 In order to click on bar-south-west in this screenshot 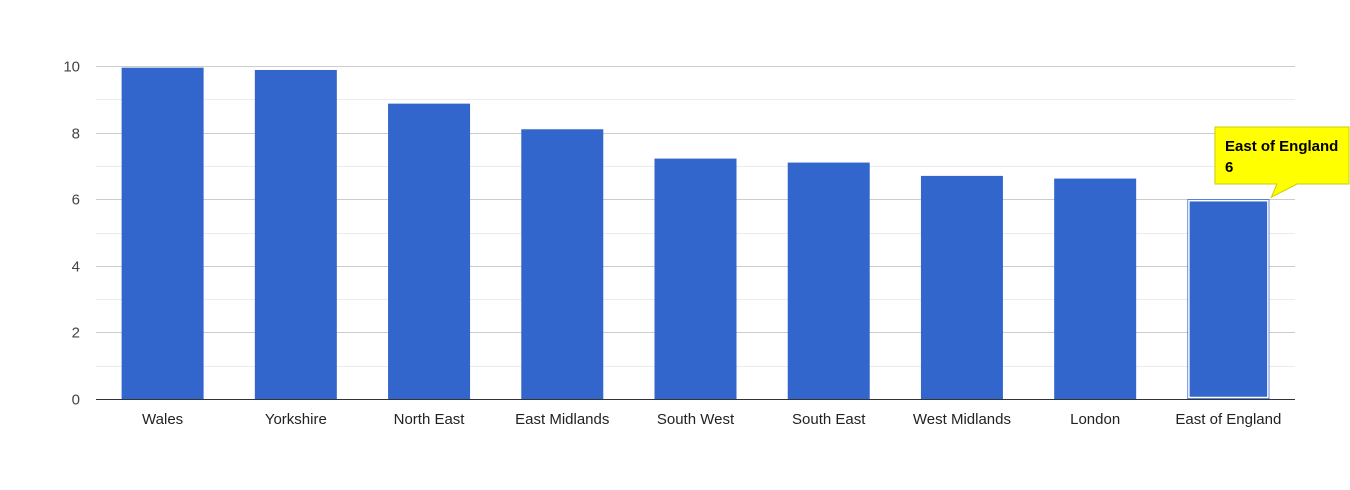, I will do `click(695, 278)`.